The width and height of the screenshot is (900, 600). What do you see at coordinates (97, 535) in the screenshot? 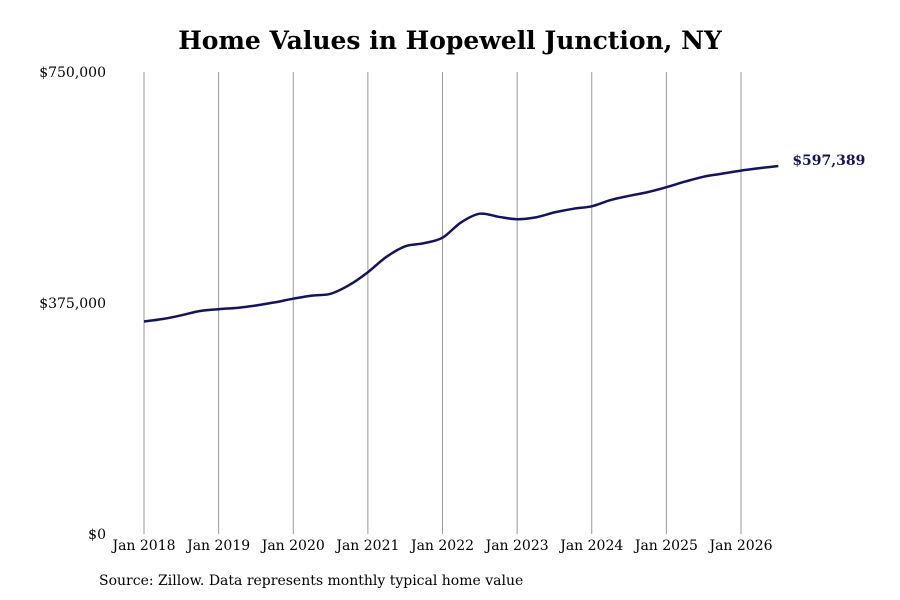
I see `y-tick-label: $0` at bounding box center [97, 535].